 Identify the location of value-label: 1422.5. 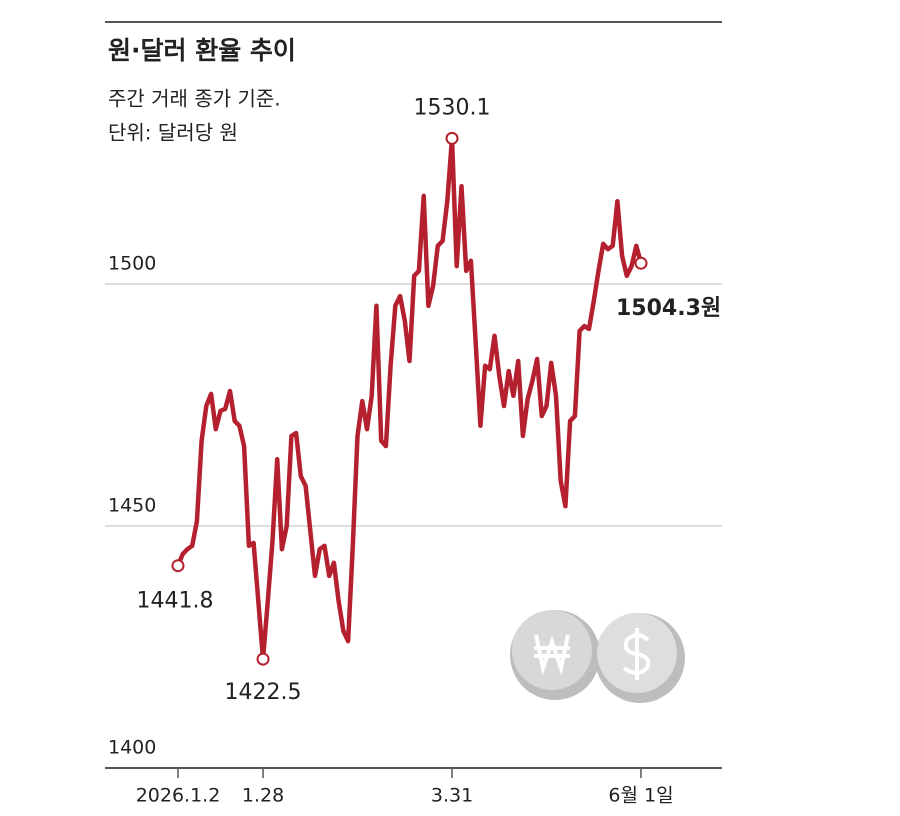
(263, 692).